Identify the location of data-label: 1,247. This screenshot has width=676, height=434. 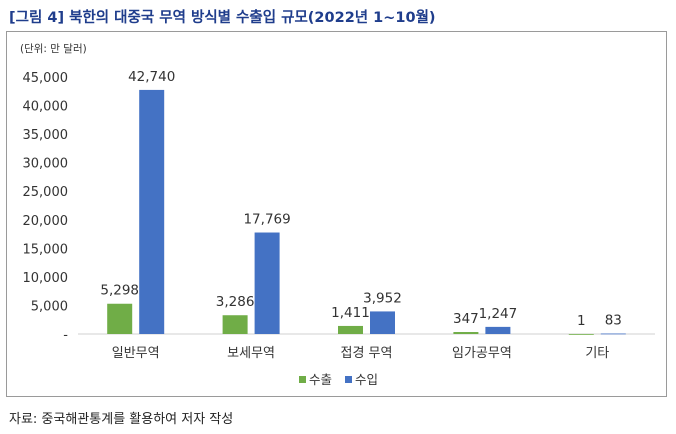
(498, 314).